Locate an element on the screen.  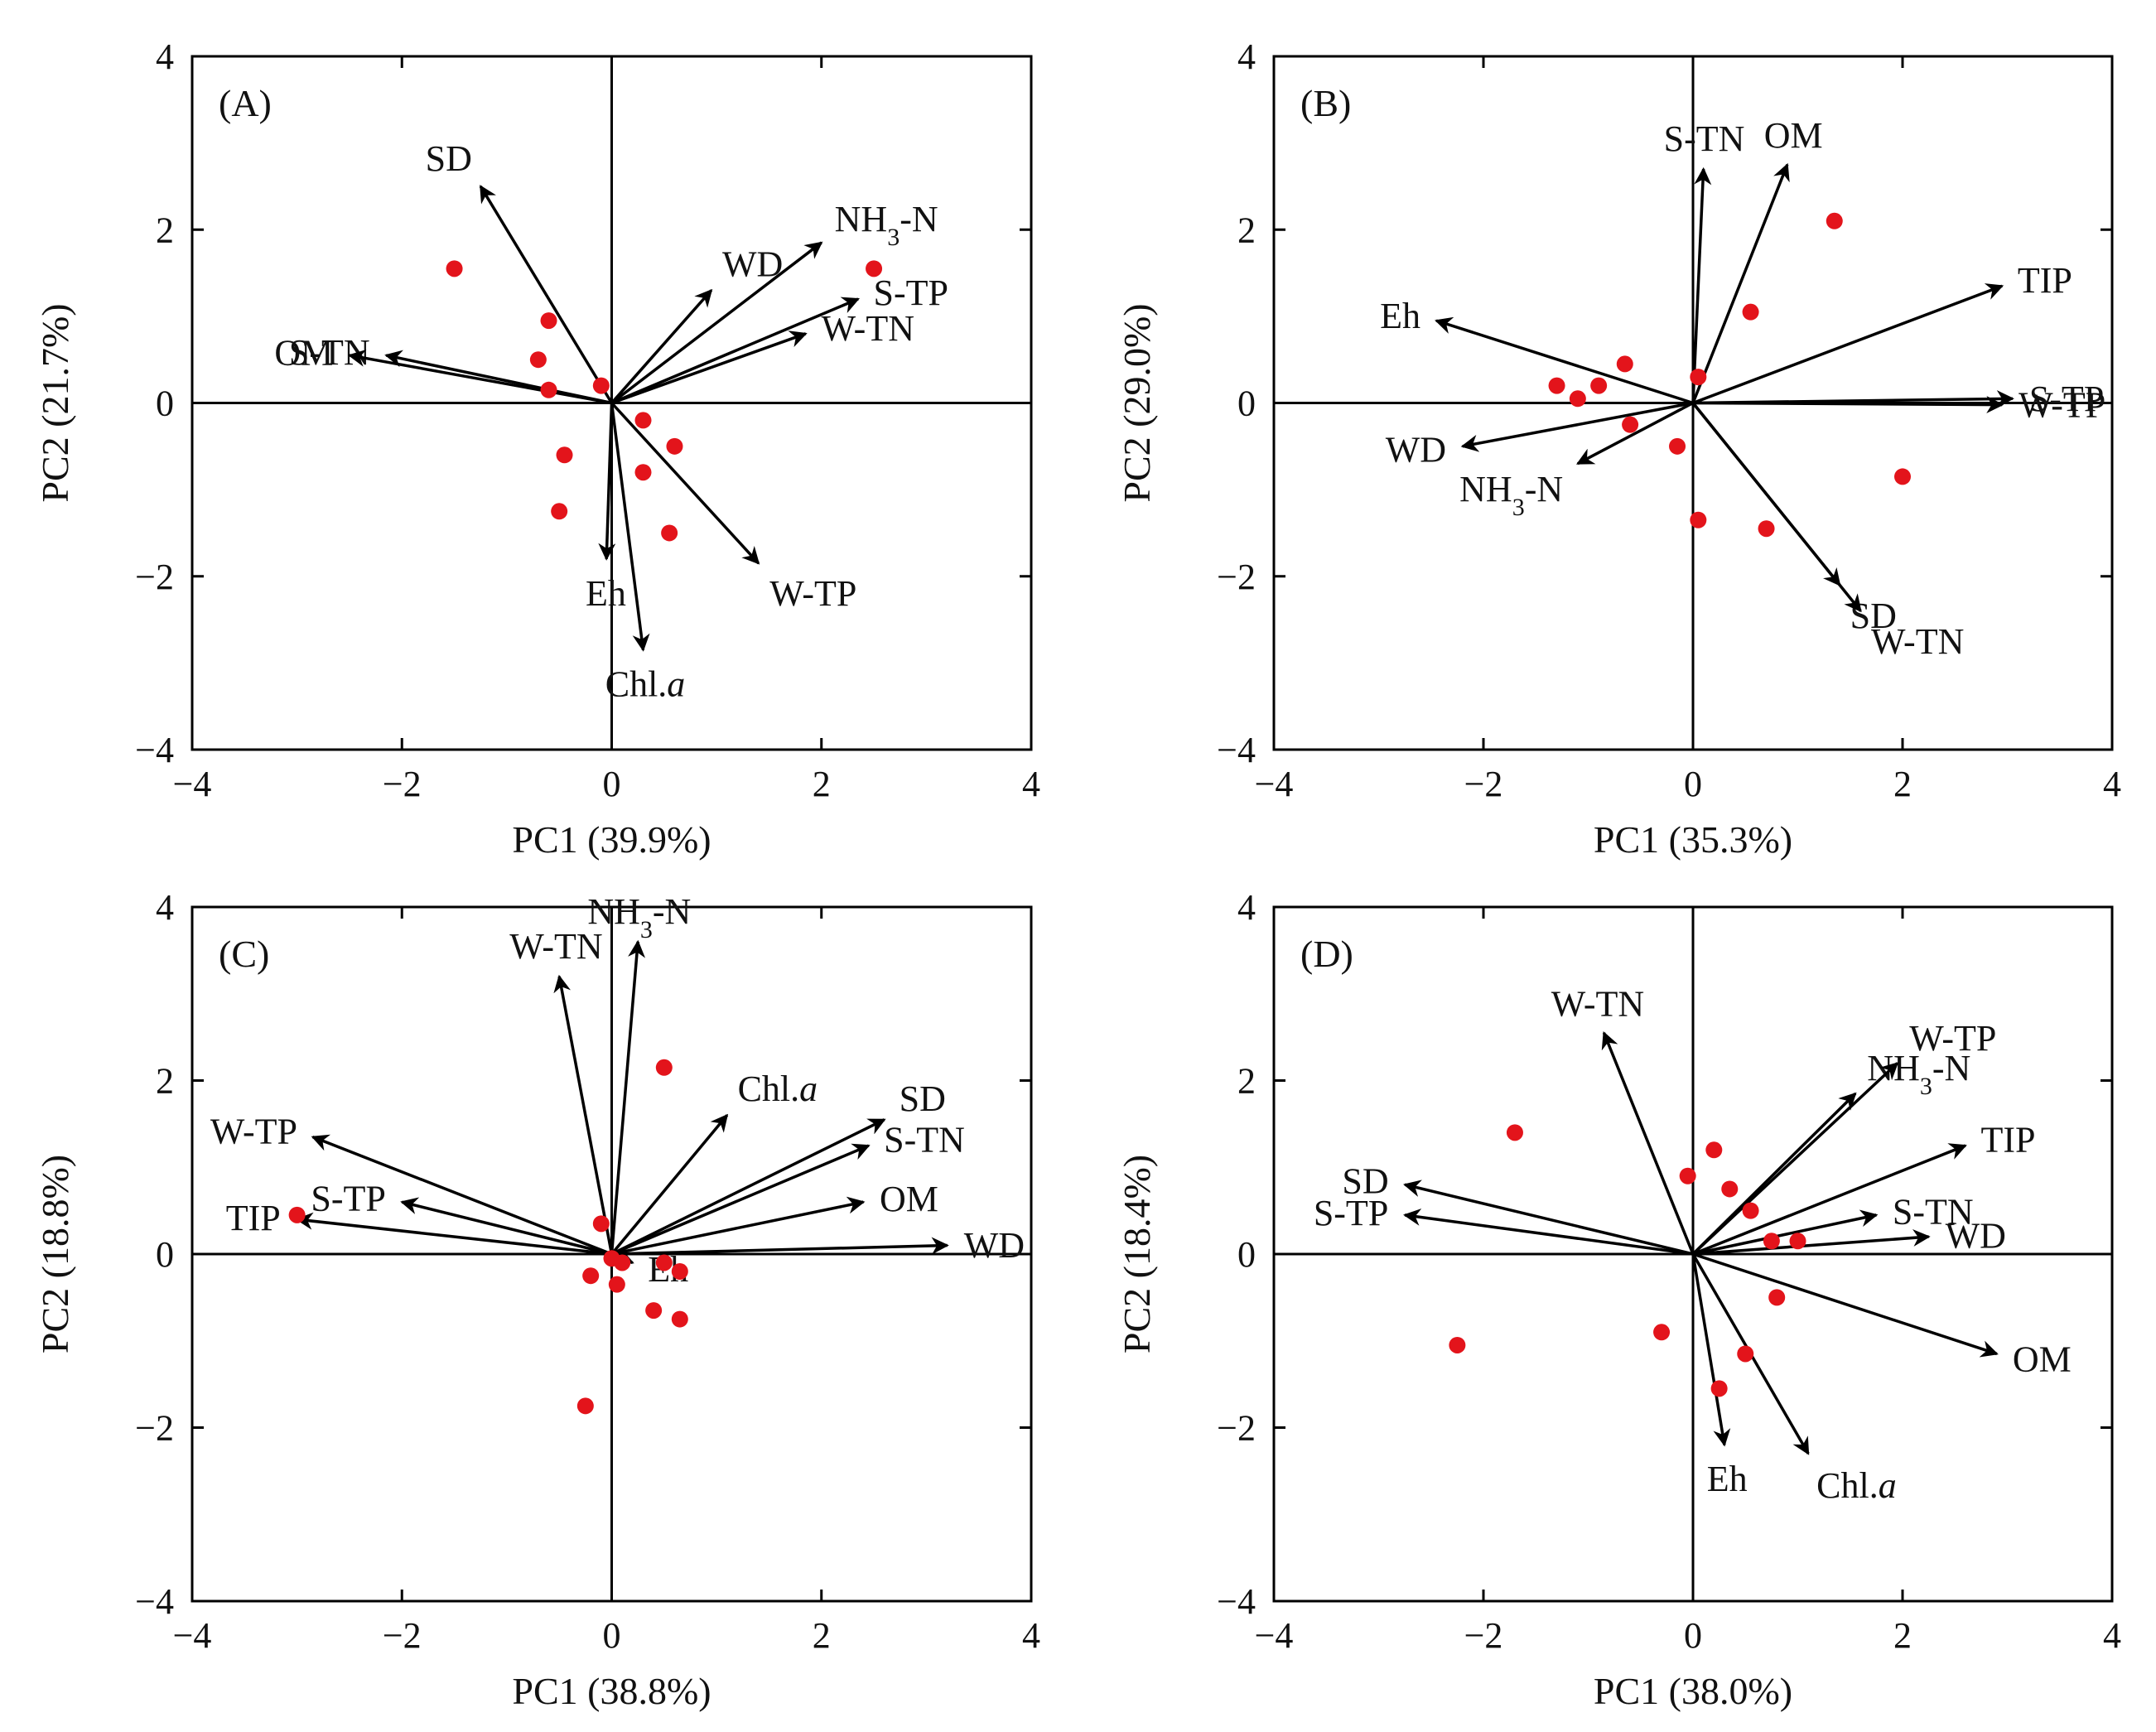
x-axis-label: PC1 (39.9%) is located at coordinates (611, 839).